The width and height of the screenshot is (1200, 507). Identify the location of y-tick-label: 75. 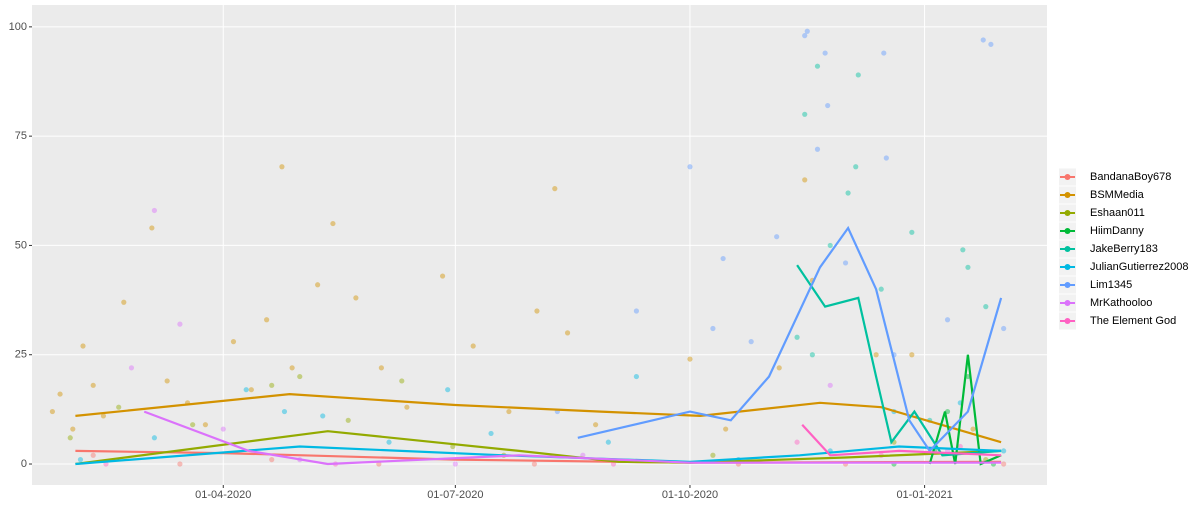
(21, 136).